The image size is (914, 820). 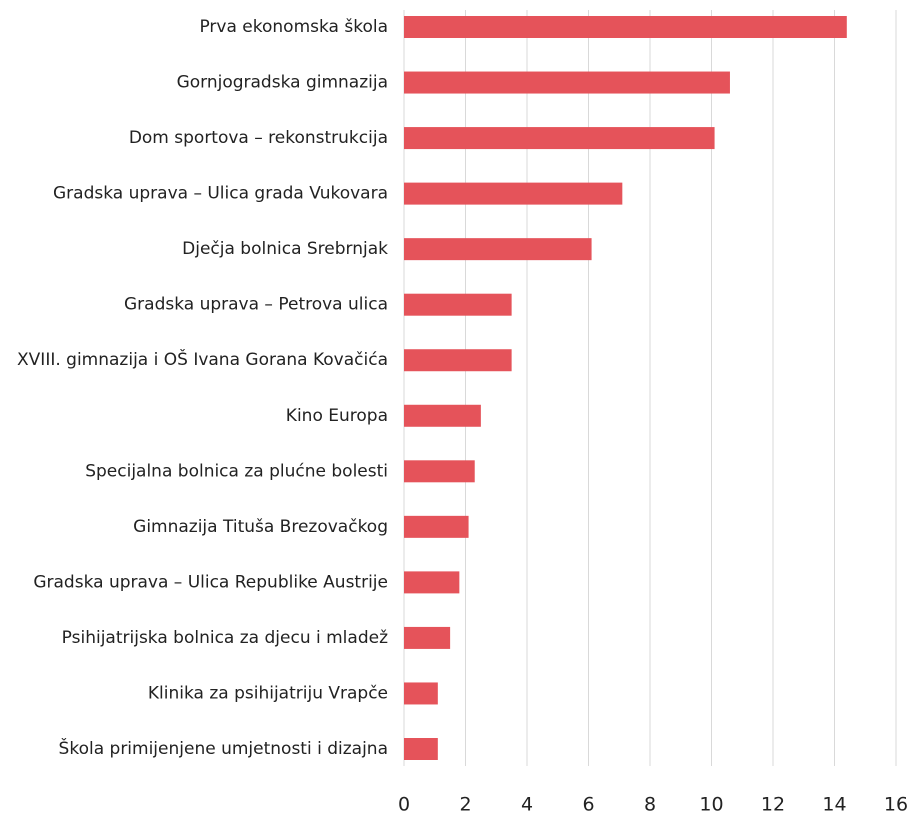 What do you see at coordinates (337, 416) in the screenshot?
I see `y-tick-label: Kino Europa` at bounding box center [337, 416].